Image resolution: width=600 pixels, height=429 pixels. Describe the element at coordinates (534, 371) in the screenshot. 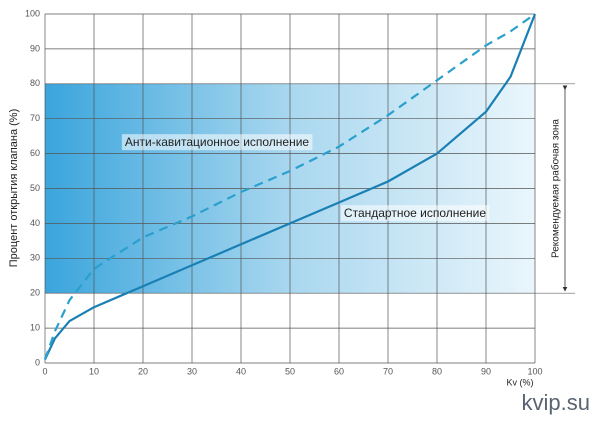

I see `x-tick-label: 100` at that location.